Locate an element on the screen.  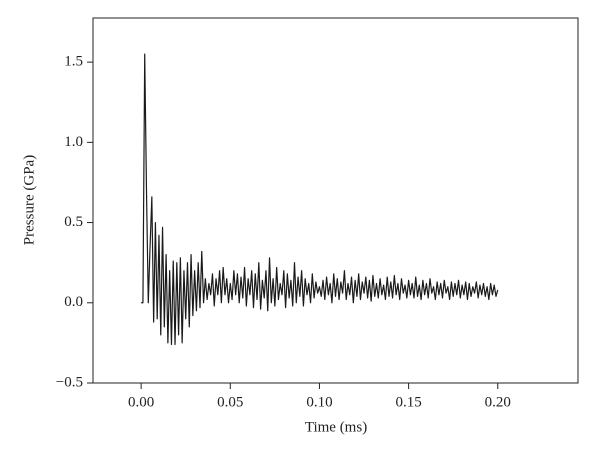
x-tick-label: 0.20 is located at coordinates (498, 402).